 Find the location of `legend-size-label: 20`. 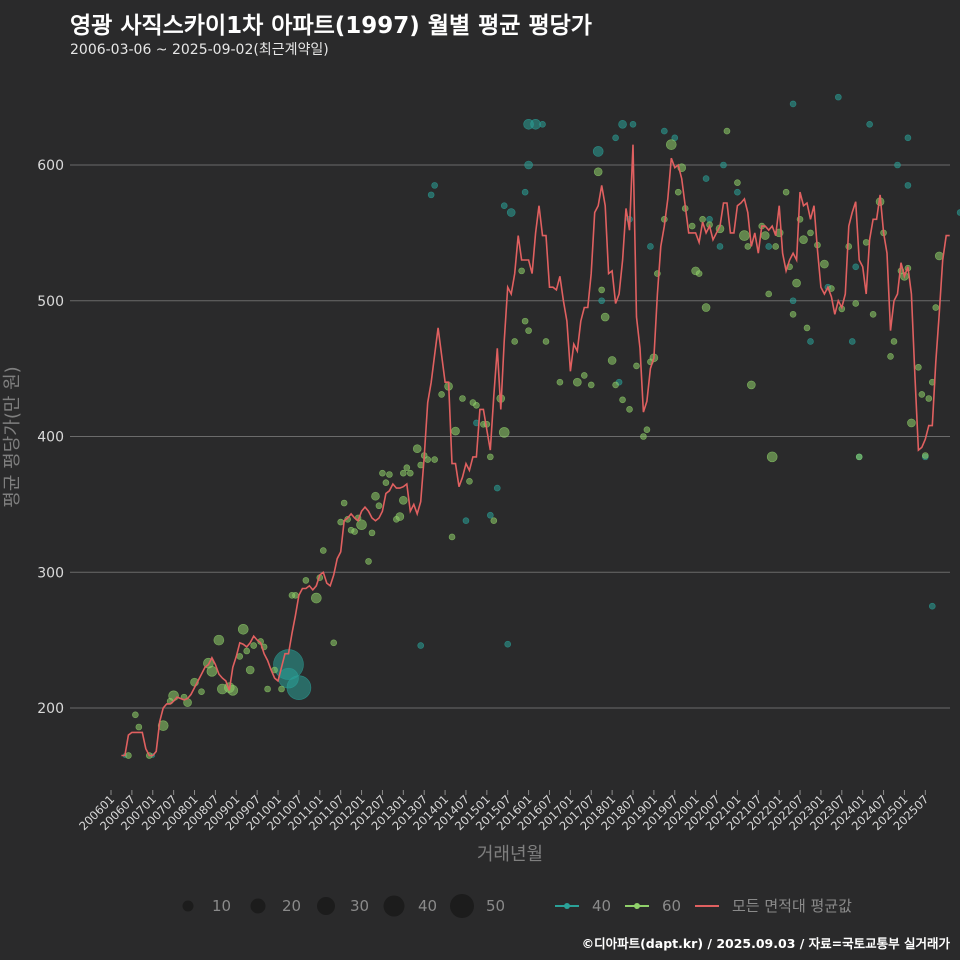

legend-size-label: 20 is located at coordinates (291, 906).